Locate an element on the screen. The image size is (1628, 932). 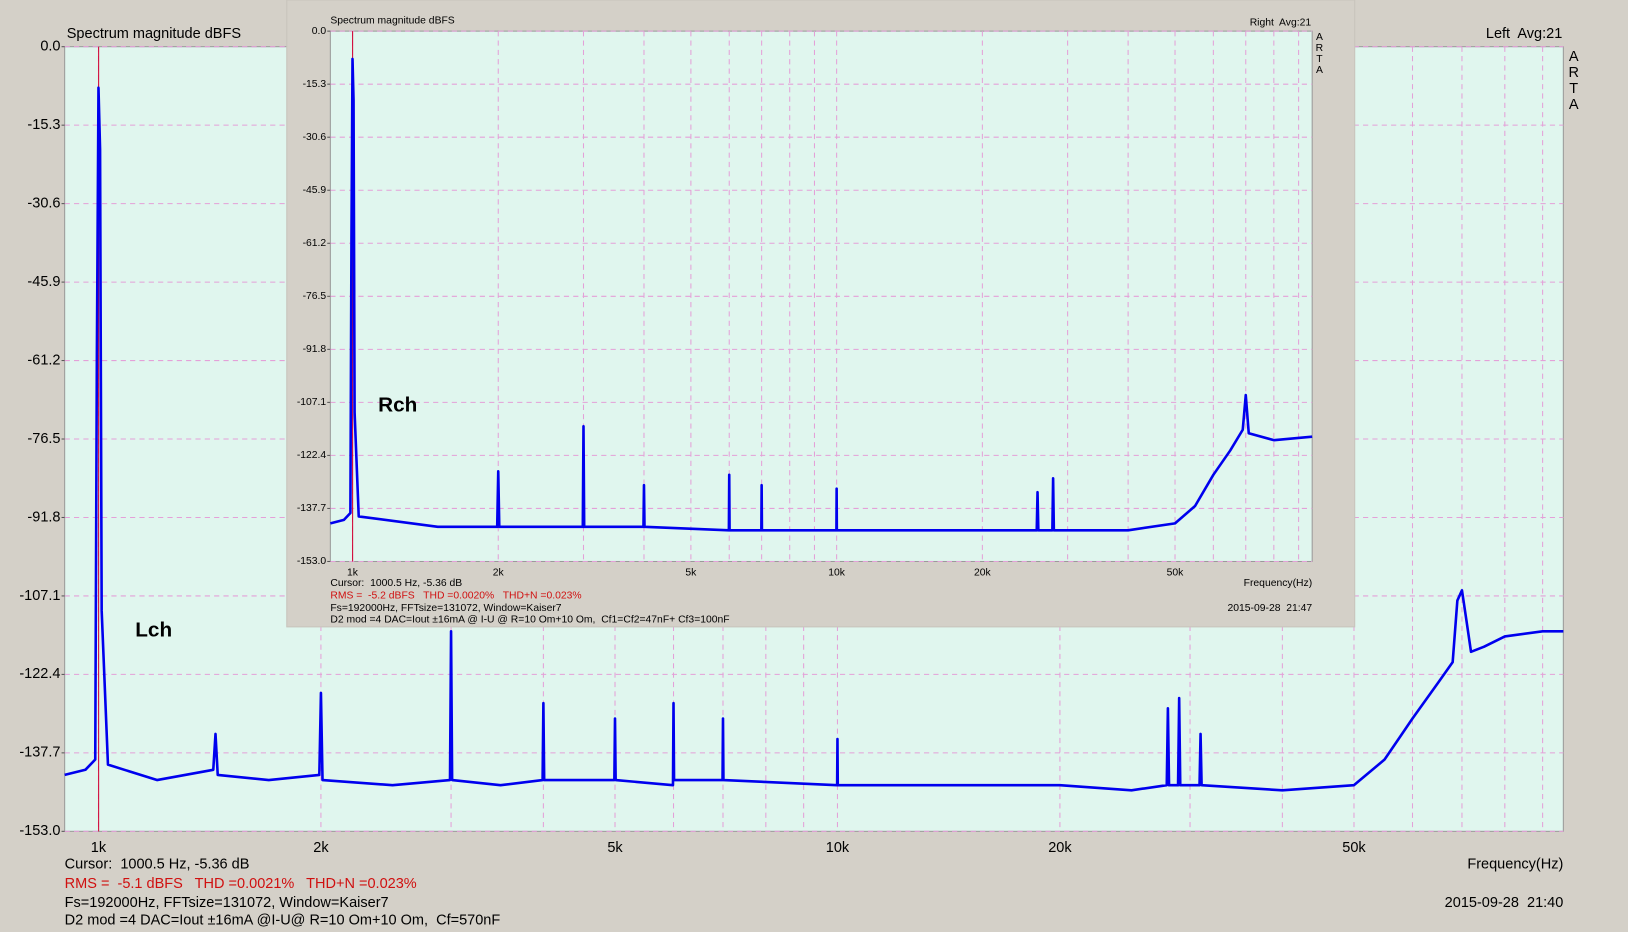
corner-label: Left Avg:21 is located at coordinates (1524, 34).